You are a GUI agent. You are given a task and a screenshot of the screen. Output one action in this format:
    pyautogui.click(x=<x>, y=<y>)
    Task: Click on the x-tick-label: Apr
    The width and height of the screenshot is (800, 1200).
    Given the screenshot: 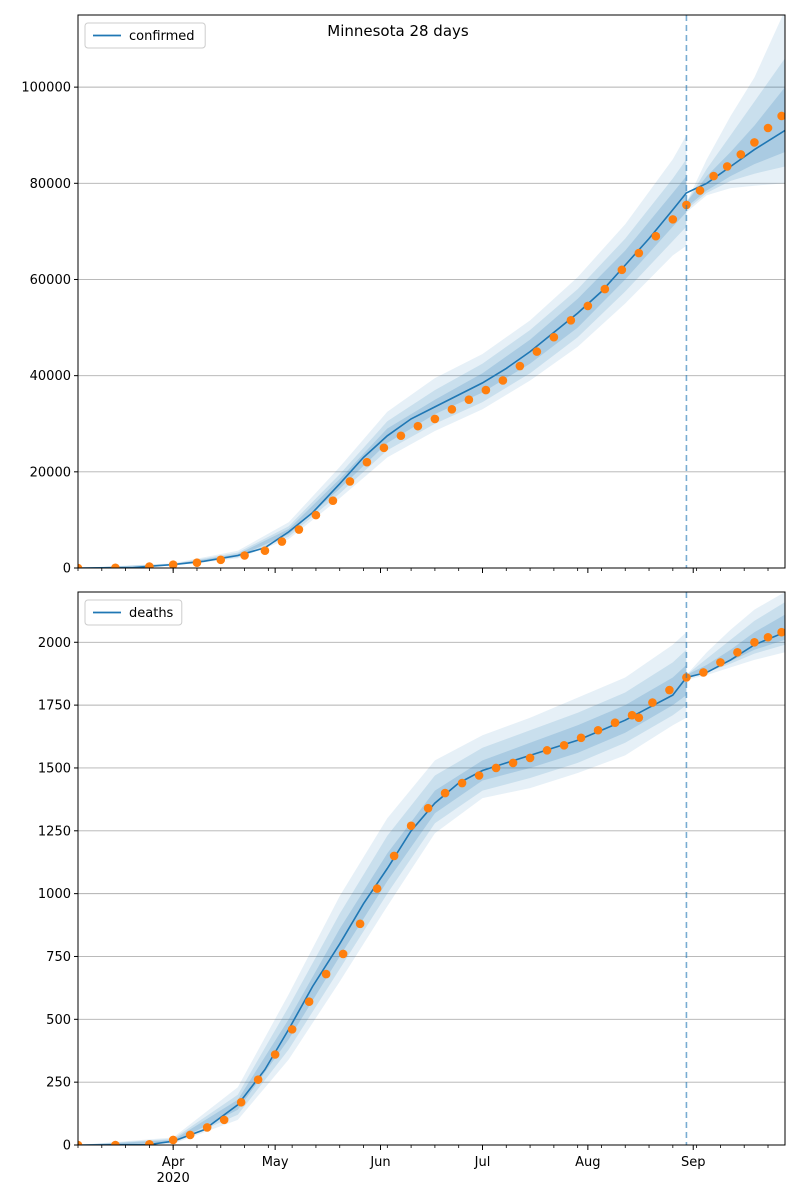 What is the action you would take?
    pyautogui.click(x=173, y=1162)
    